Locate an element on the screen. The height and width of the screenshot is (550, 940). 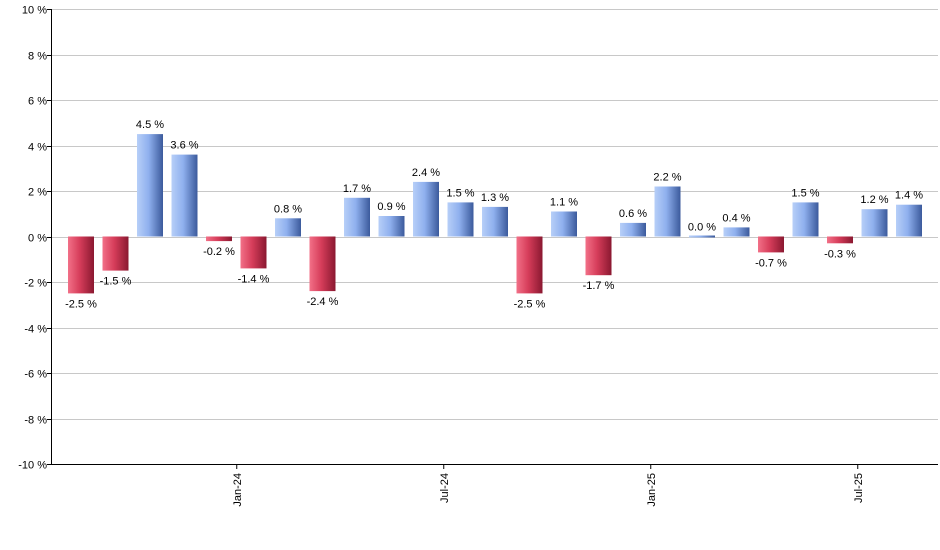
data-label: 0.4 % is located at coordinates (736, 218).